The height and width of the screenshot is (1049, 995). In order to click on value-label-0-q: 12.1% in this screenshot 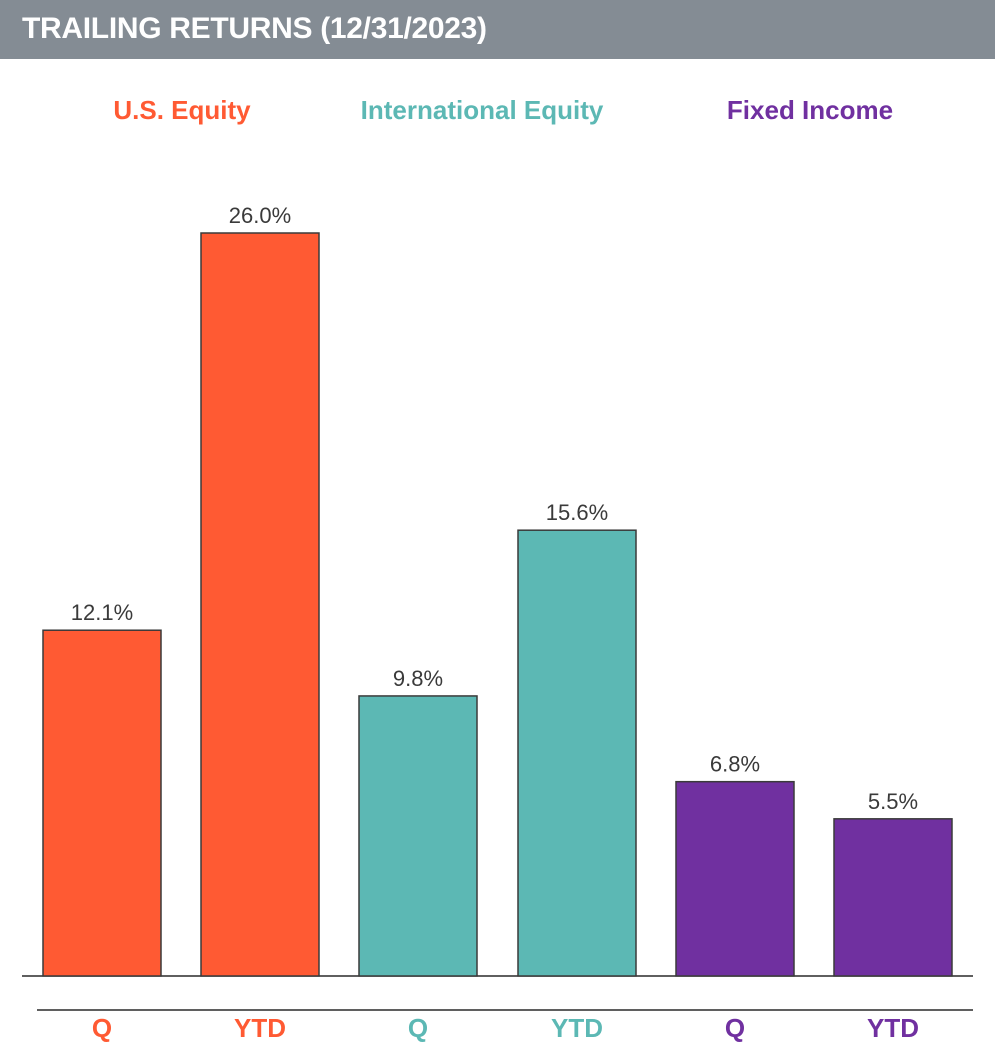, I will do `click(102, 612)`.